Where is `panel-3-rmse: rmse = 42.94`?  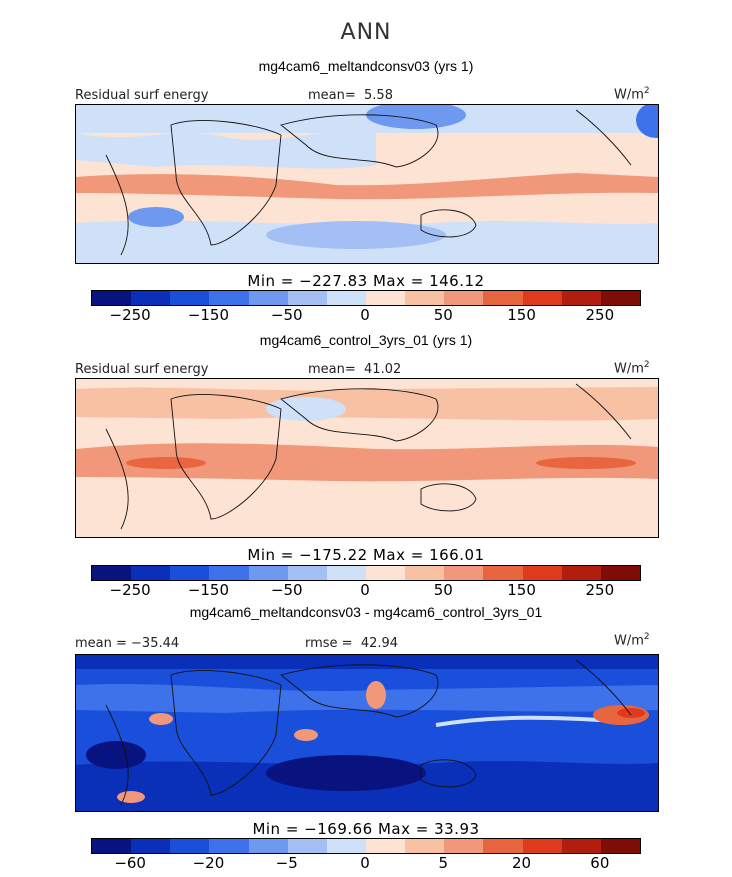
panel-3-rmse: rmse = 42.94 is located at coordinates (351, 643).